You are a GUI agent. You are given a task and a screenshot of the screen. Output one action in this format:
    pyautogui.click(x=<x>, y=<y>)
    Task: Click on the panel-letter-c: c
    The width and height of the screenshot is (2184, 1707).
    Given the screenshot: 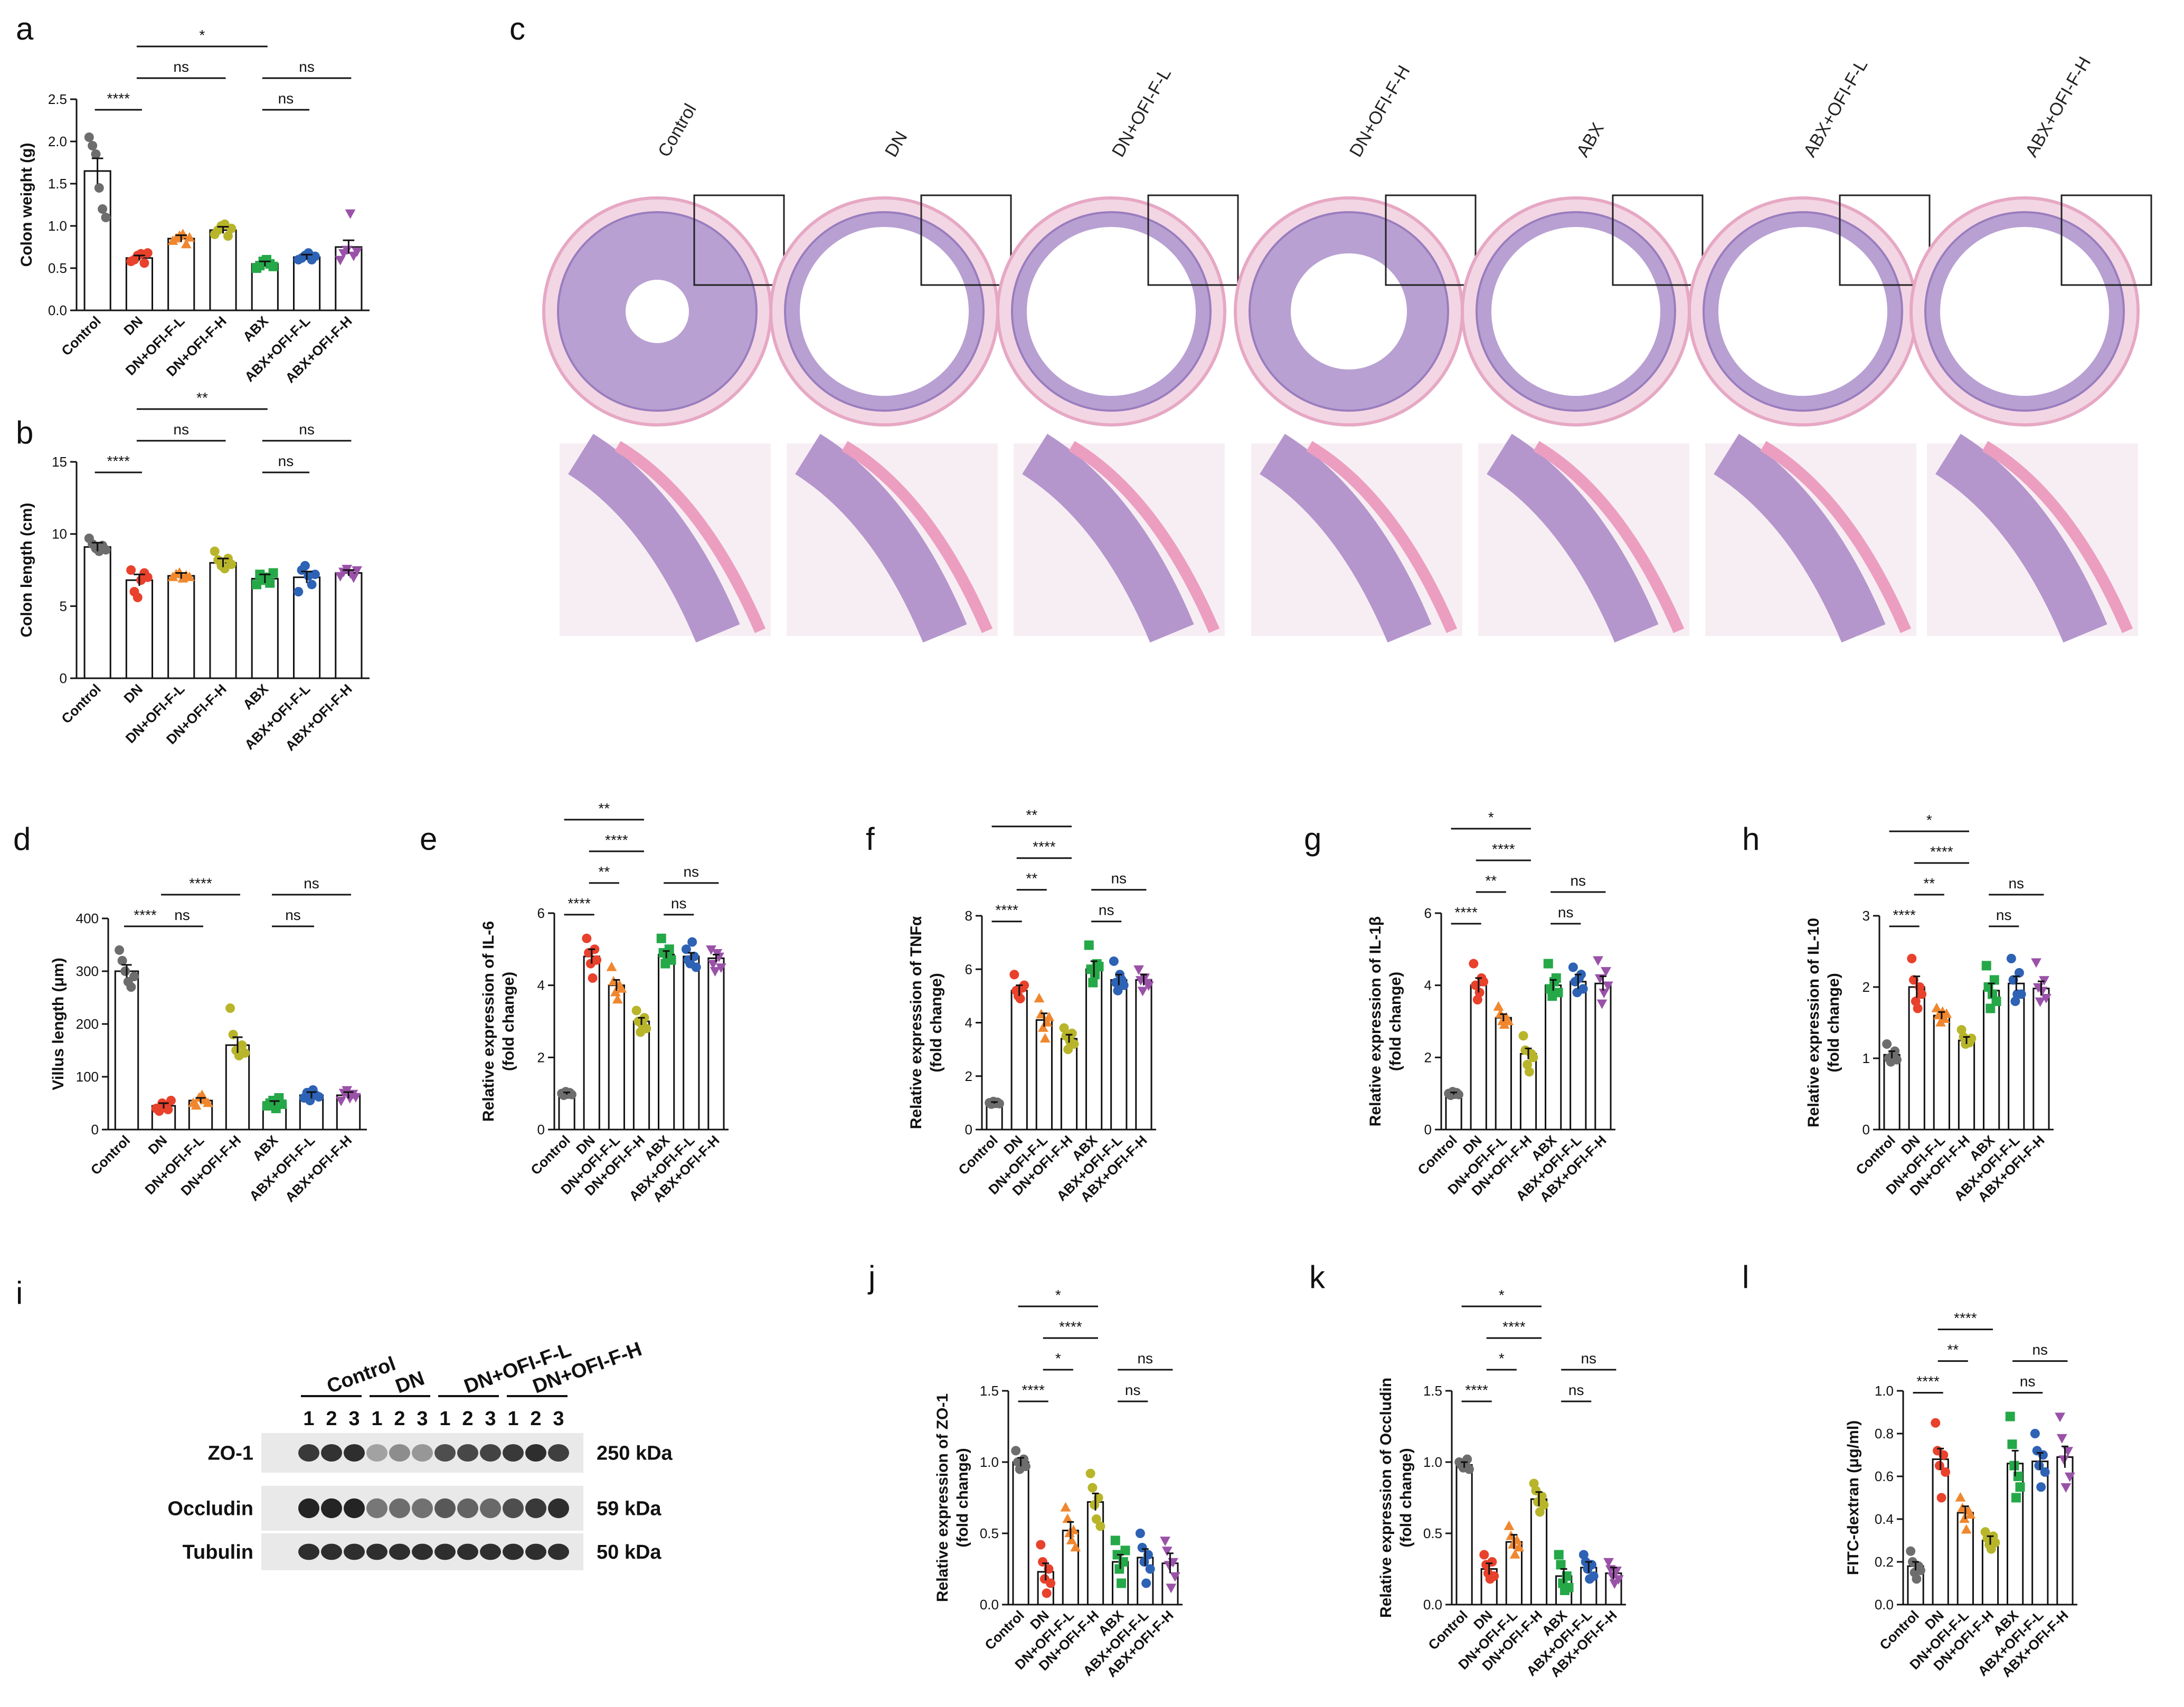 What is the action you would take?
    pyautogui.click(x=517, y=29)
    